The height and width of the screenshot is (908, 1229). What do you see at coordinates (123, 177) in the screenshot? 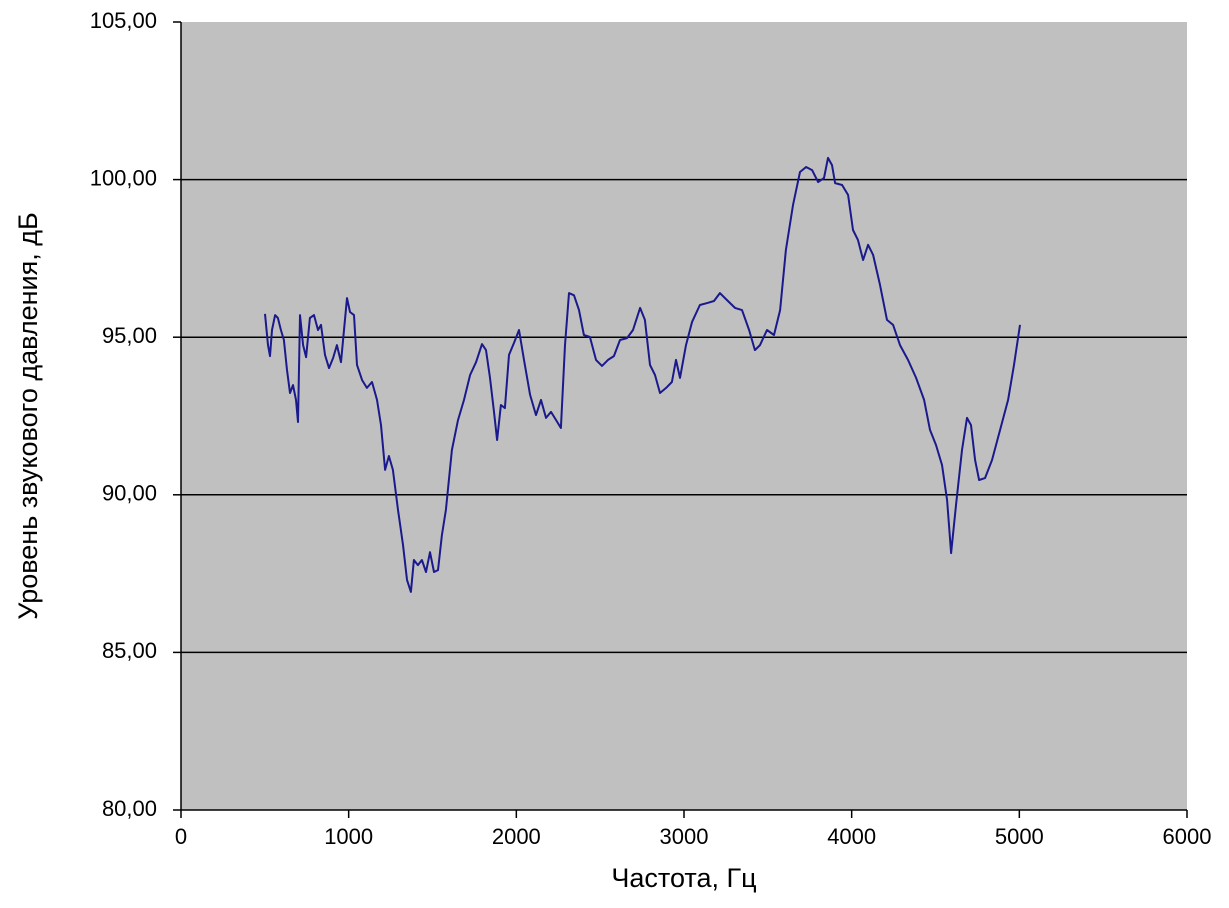
I see `y-tick-label: 100,00` at bounding box center [123, 177].